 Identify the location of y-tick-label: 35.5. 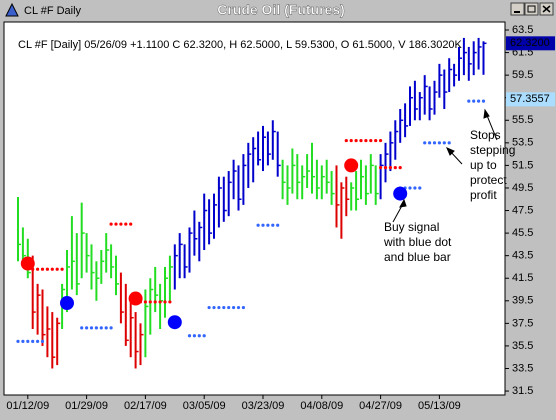
(522, 346).